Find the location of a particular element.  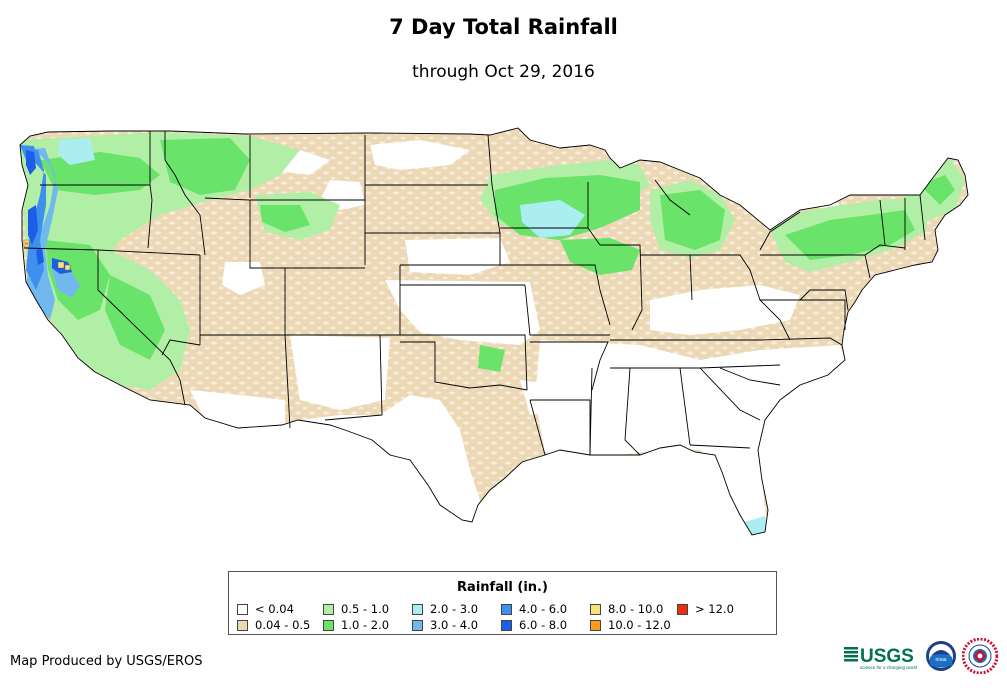

usgs-logo: USGS science for a changing world is located at coordinates (880, 657).